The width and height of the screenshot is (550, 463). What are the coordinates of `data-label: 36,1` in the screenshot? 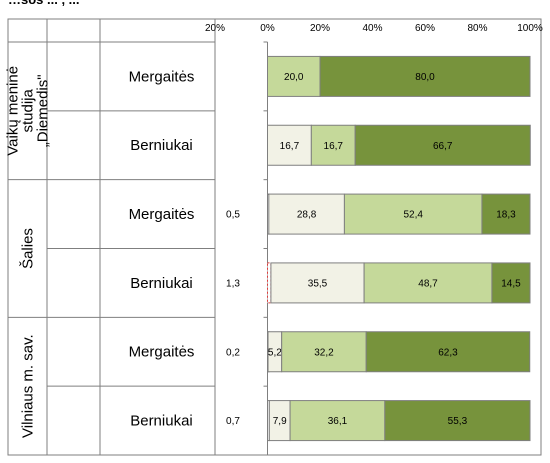 It's located at (338, 421).